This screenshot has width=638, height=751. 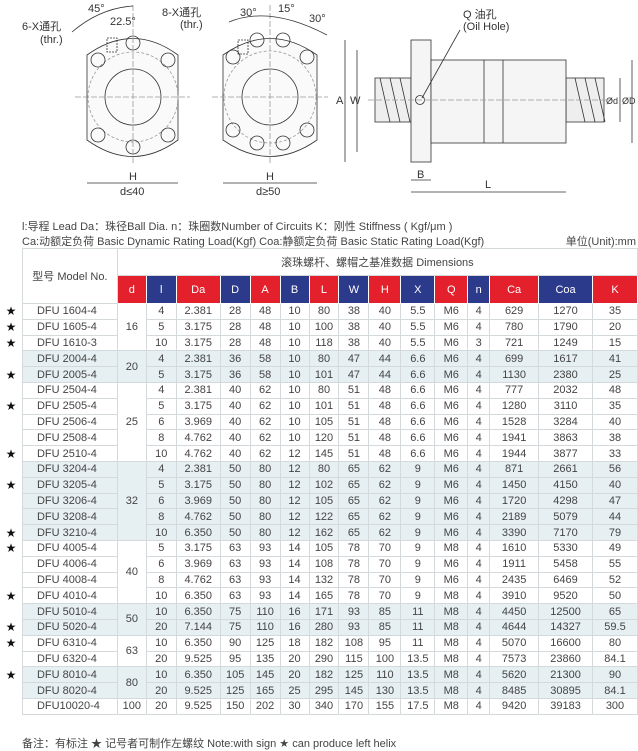 I want to click on value-cell-l: 182, so click(x=324, y=643).